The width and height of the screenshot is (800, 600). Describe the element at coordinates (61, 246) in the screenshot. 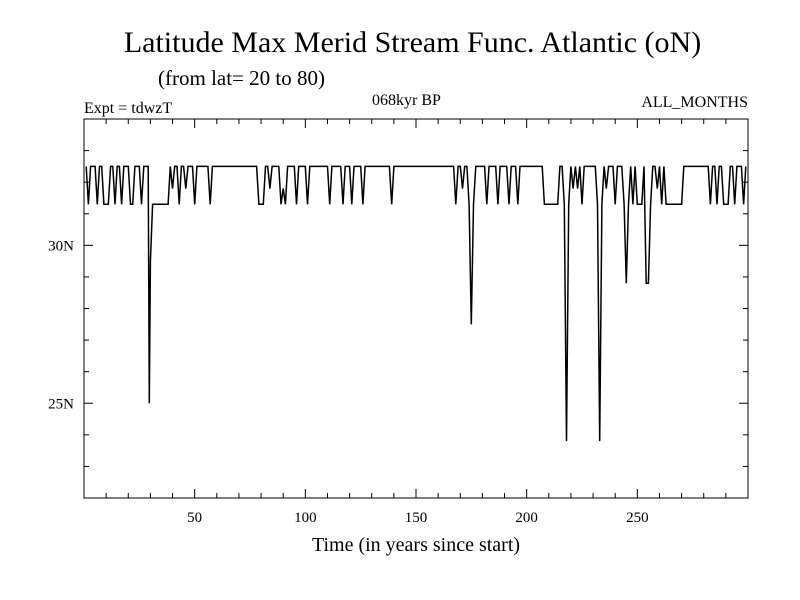

I see `y-tick-label: 30N` at that location.